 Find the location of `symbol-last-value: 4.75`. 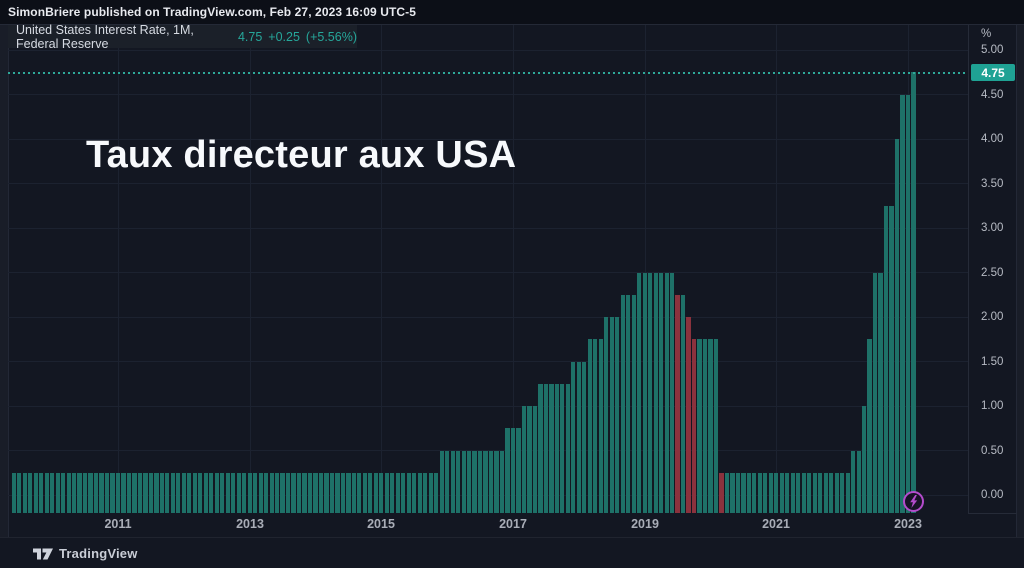

symbol-last-value: 4.75 is located at coordinates (250, 36).